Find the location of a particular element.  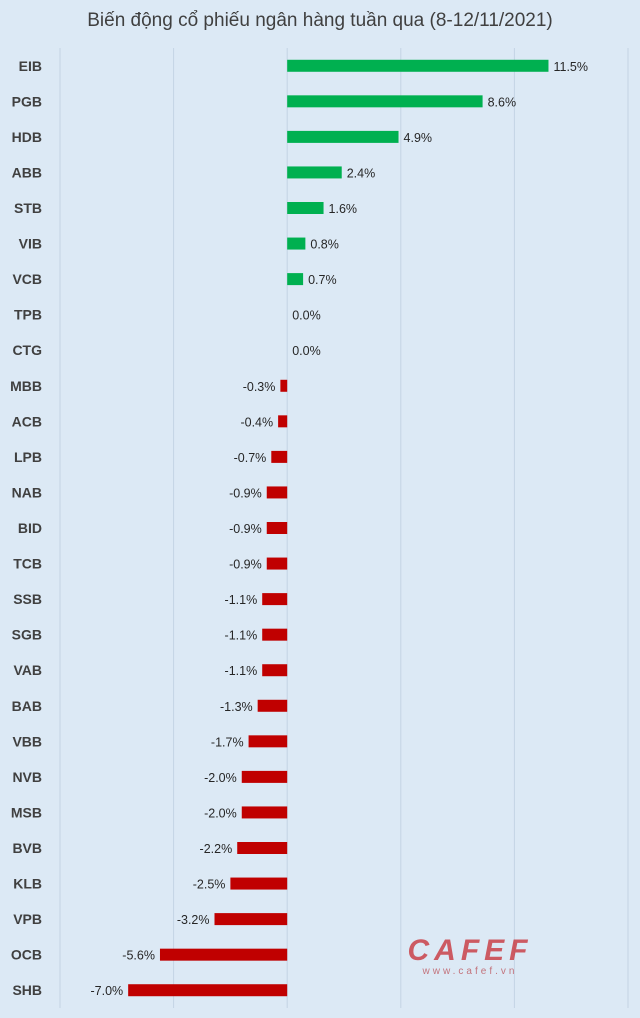

category-label: SGB is located at coordinates (27, 635).